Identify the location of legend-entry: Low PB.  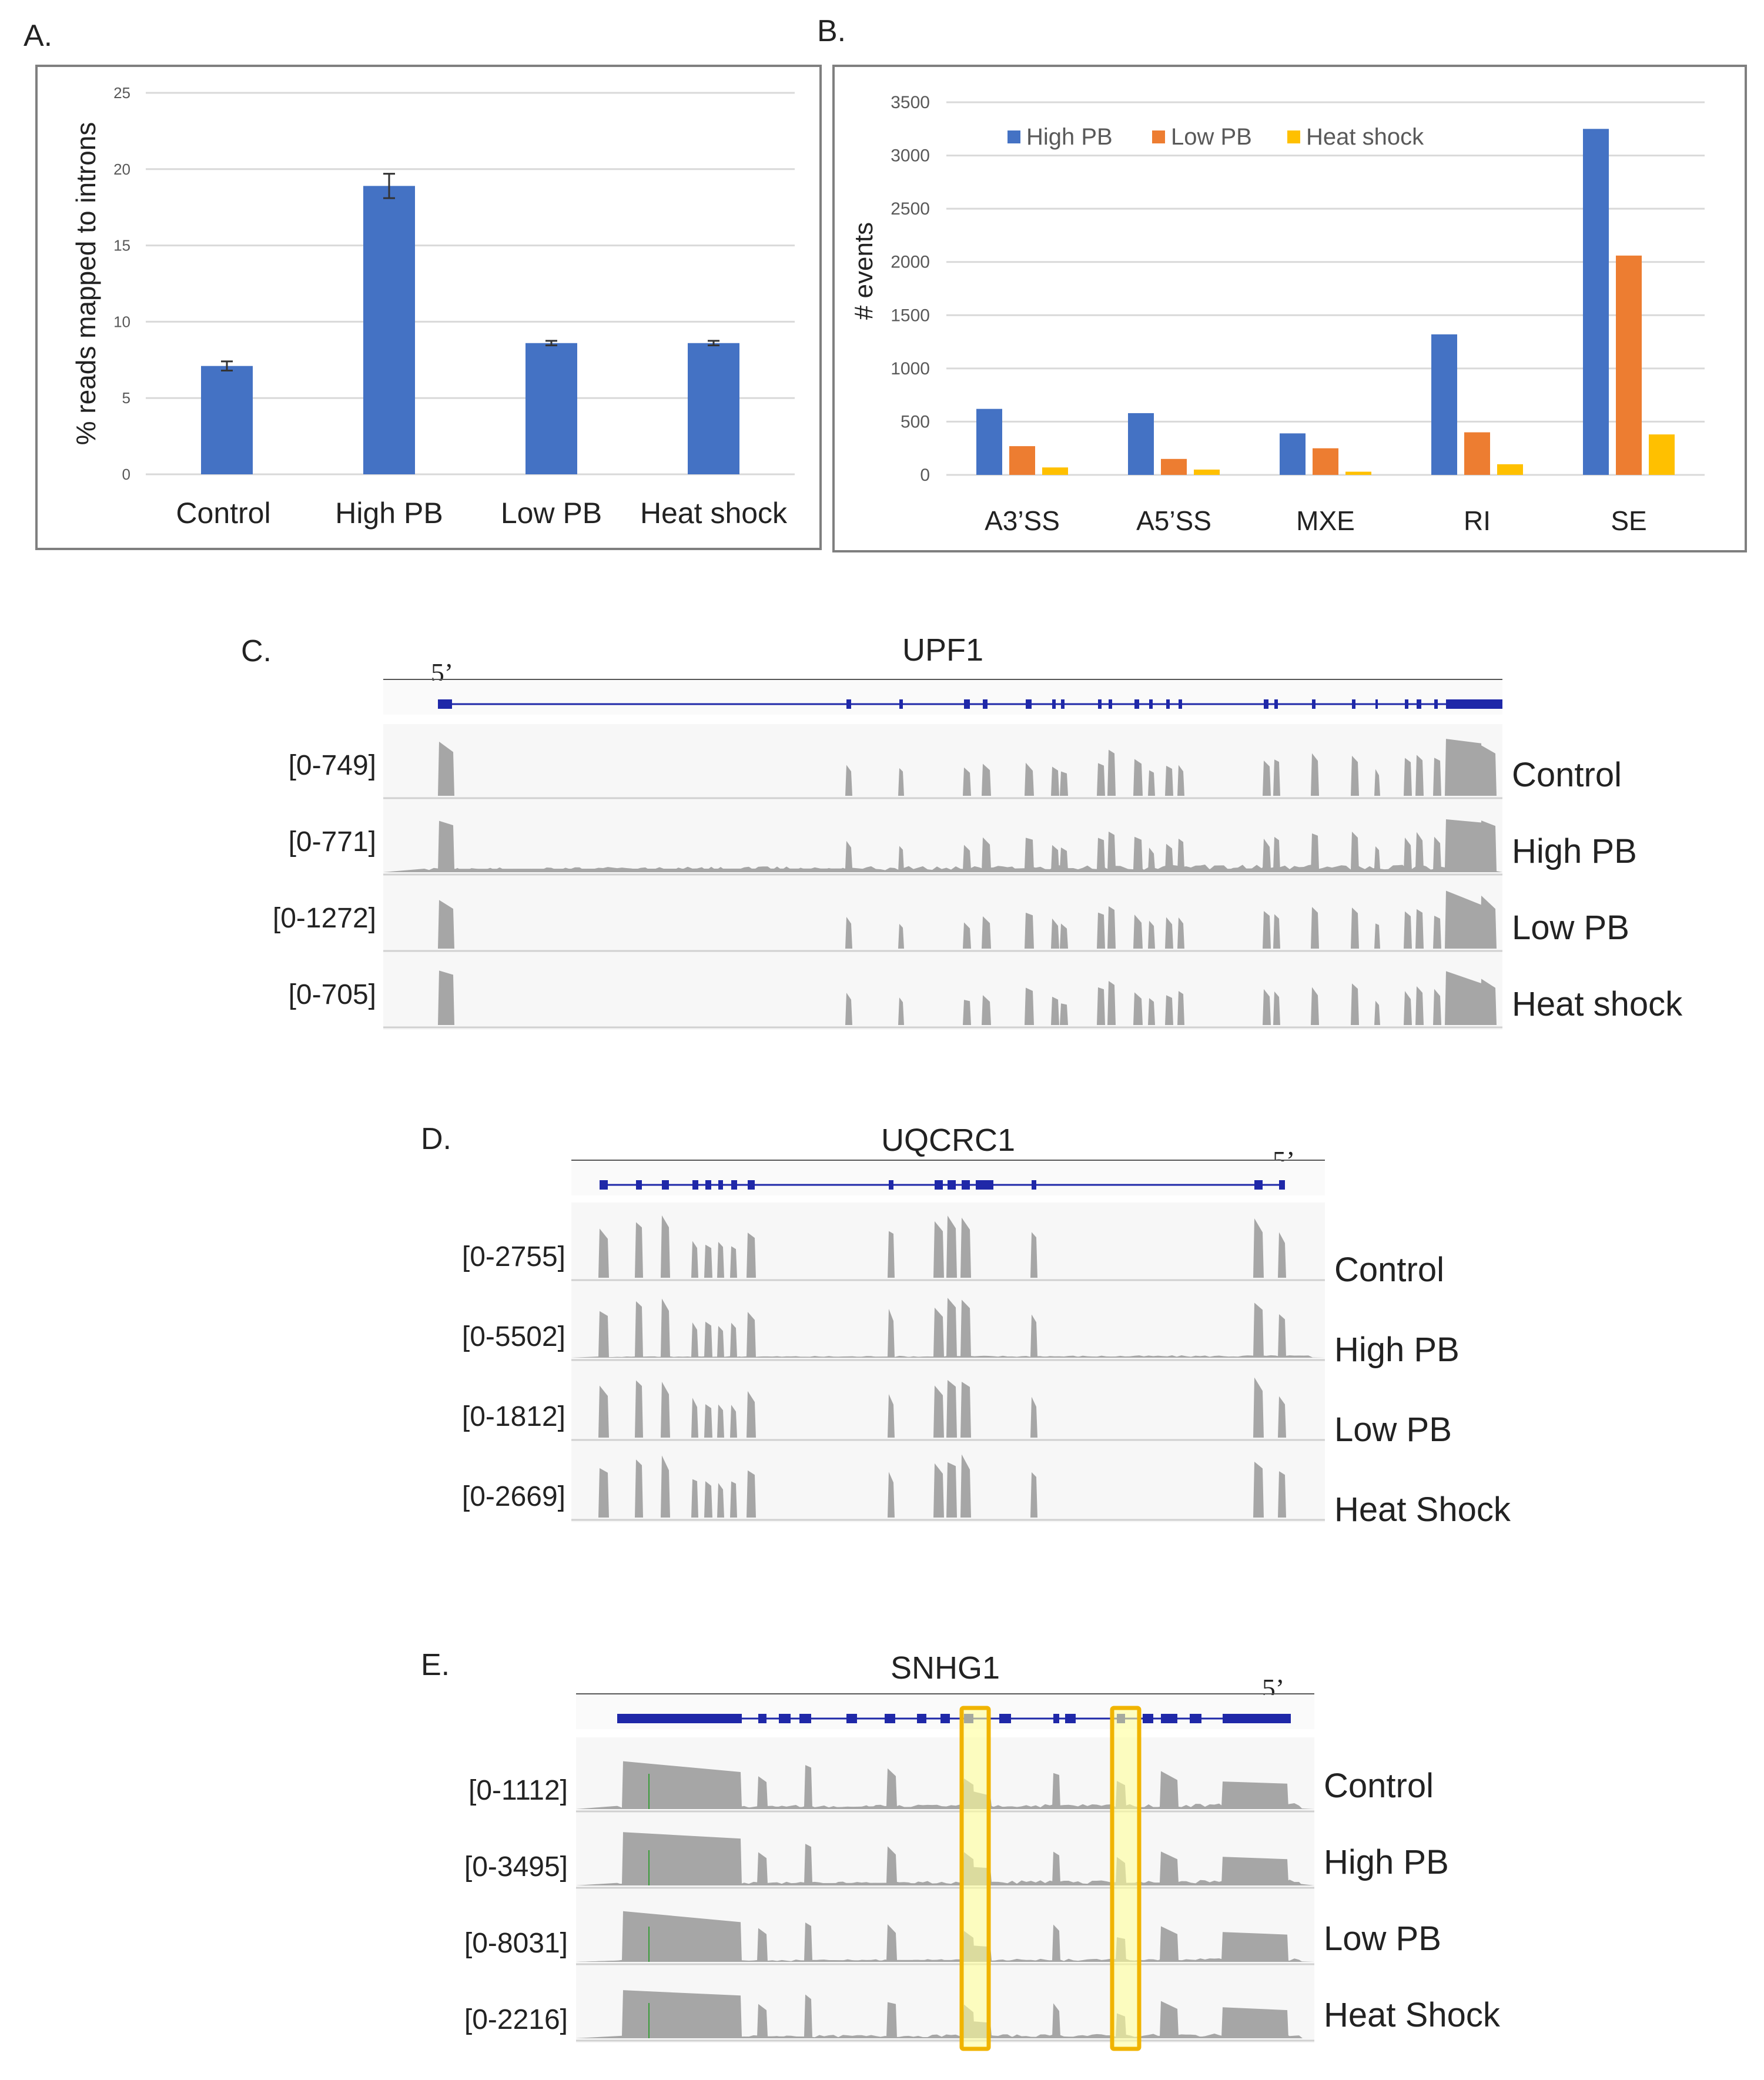
(1211, 137).